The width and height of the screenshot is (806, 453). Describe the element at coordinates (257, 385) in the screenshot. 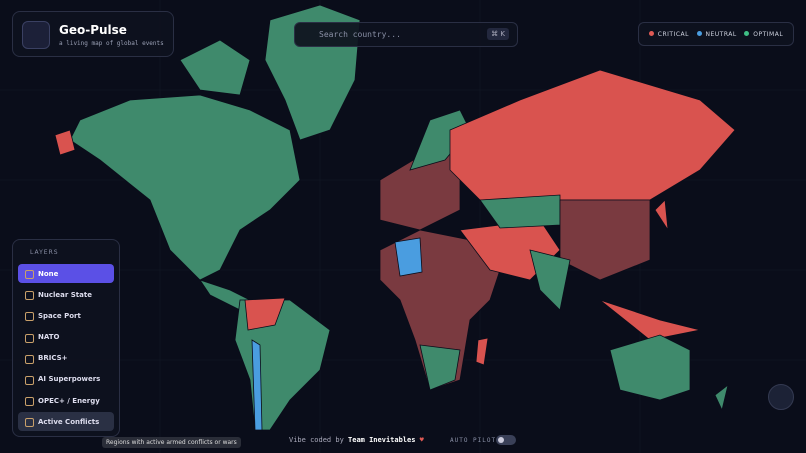

I see `chile` at that location.